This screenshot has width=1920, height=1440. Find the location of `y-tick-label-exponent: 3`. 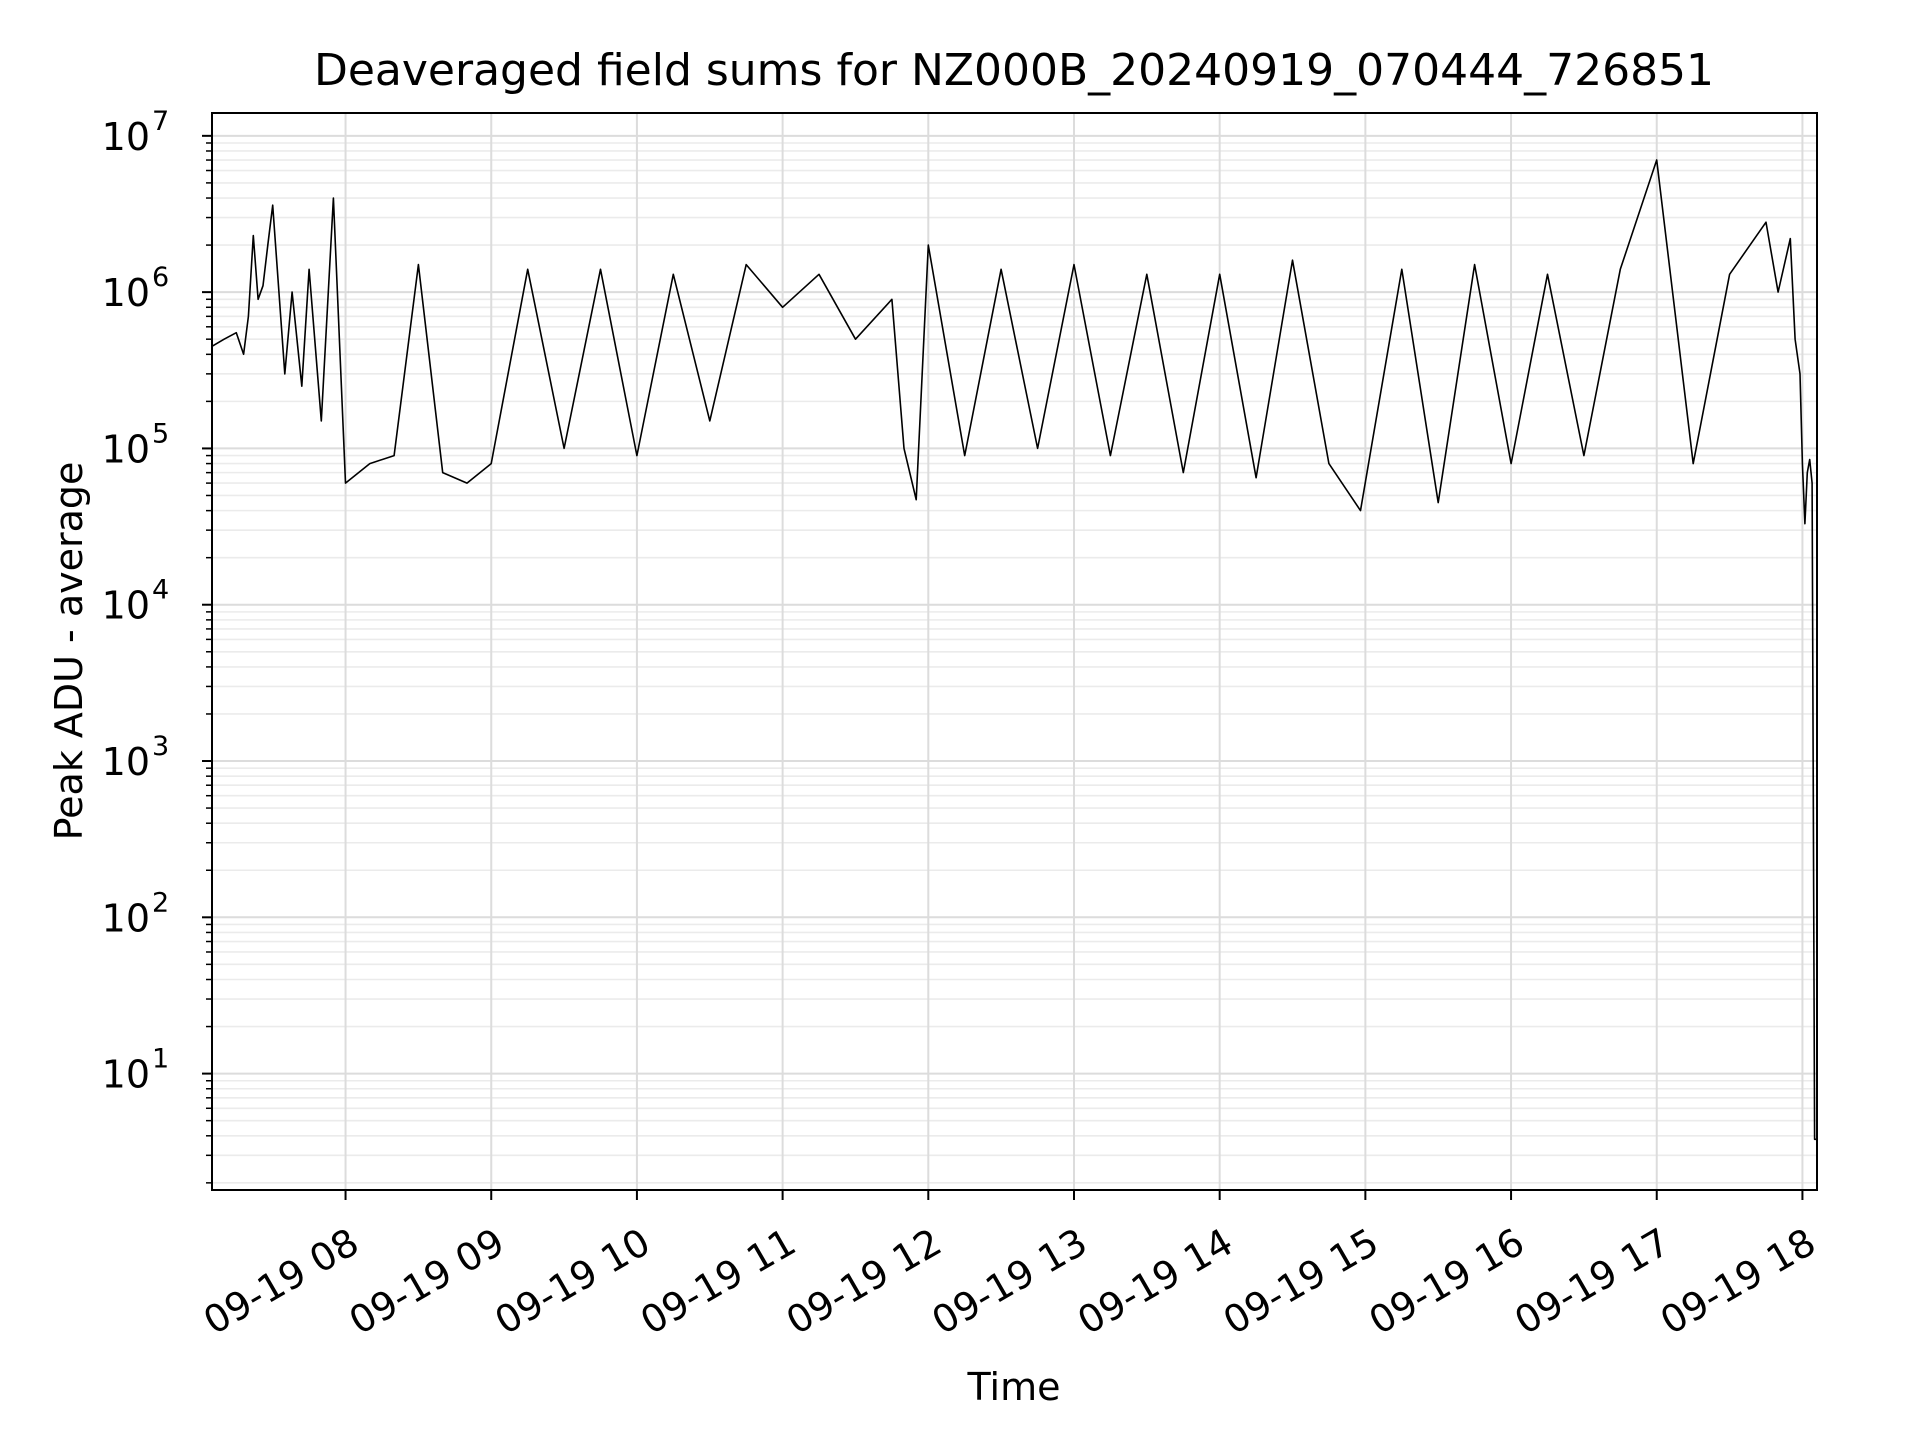

y-tick-label-exponent: 3 is located at coordinates (160, 746).